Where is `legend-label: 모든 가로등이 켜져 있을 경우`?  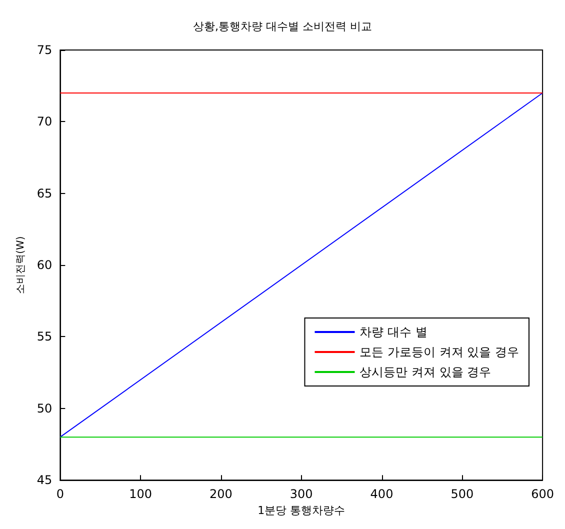 legend-label: 모든 가로등이 켜져 있을 경우 is located at coordinates (440, 352).